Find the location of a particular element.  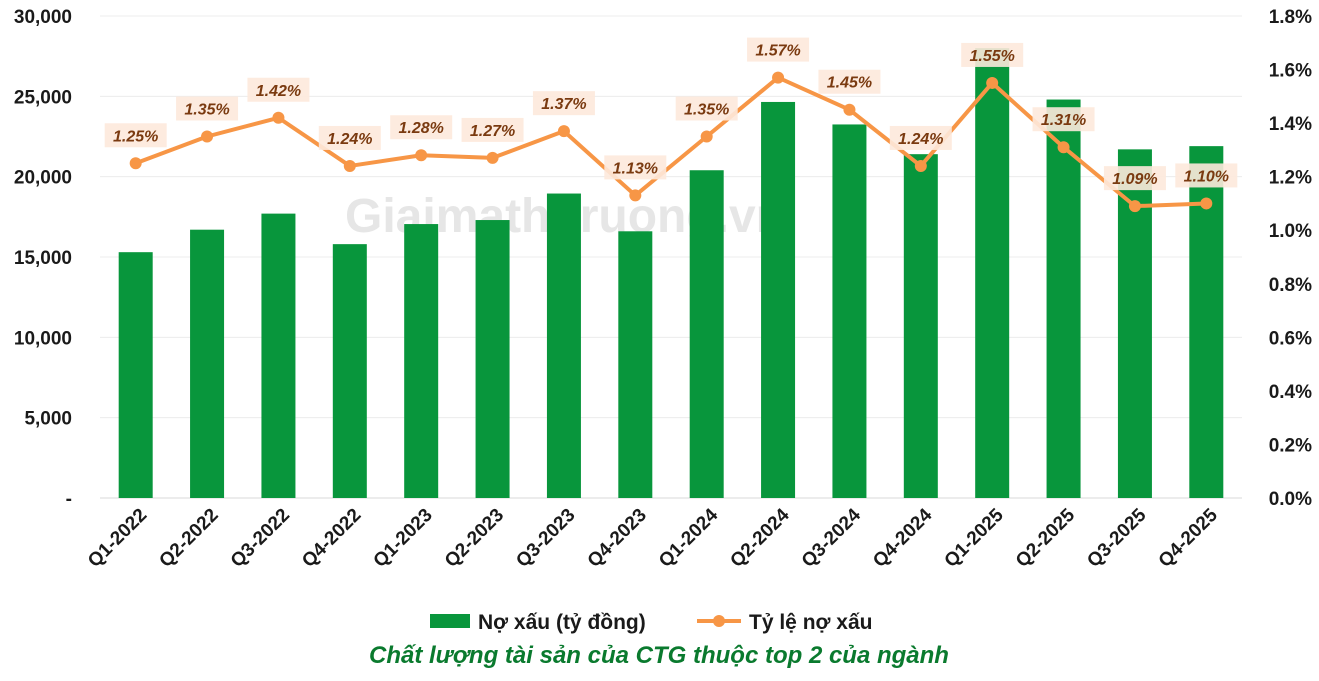

data-label: 1.57% is located at coordinates (777, 51).